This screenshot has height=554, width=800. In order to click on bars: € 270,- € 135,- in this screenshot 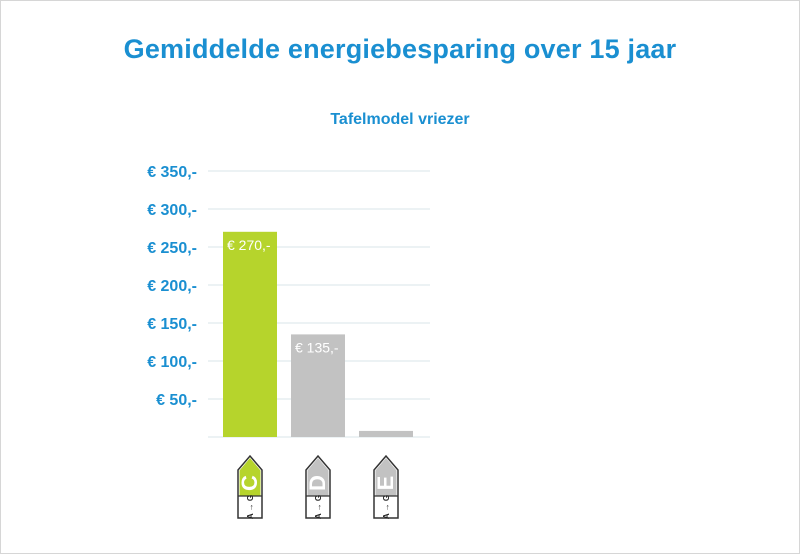, I will do `click(318, 334)`.